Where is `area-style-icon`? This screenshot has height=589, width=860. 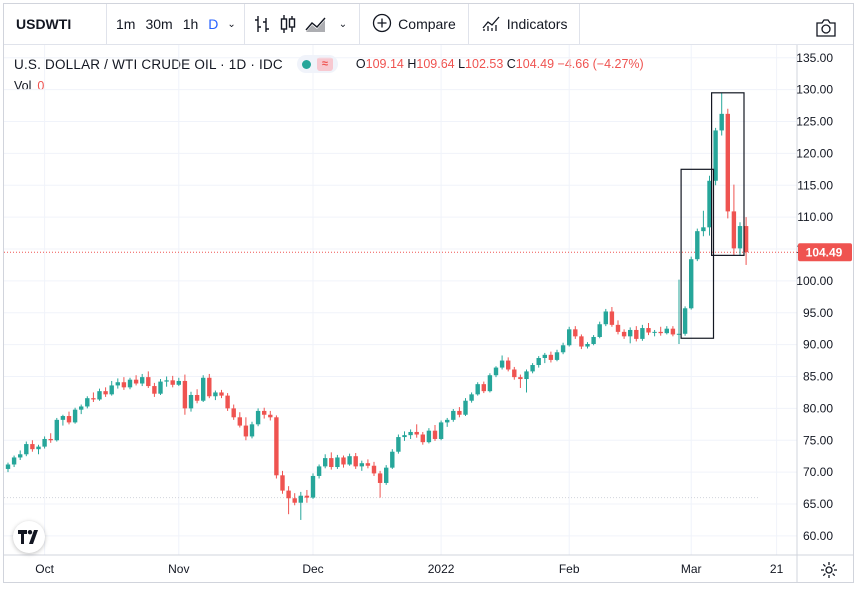
area-style-icon is located at coordinates (316, 24).